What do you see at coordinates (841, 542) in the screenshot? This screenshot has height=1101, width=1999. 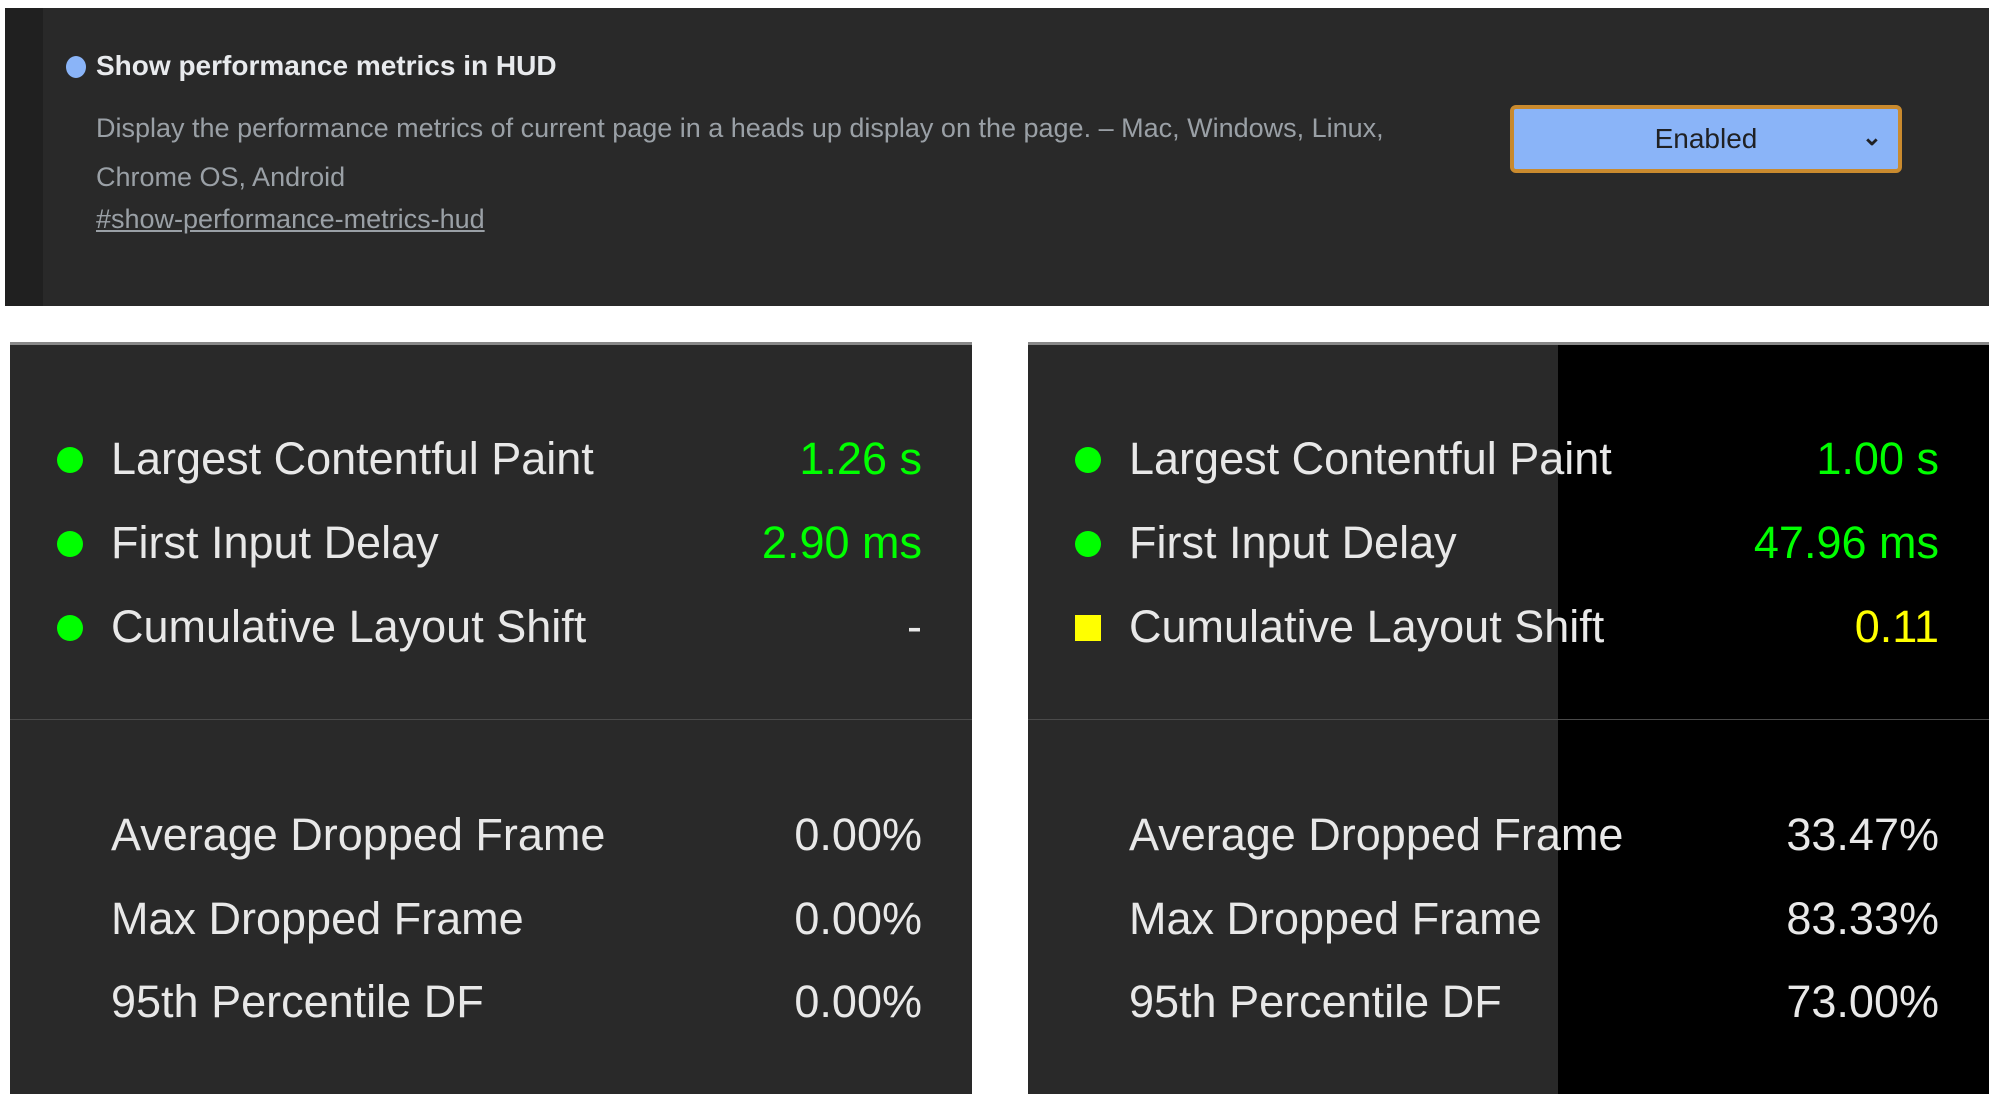 I see `metric-value: 2.90 ms` at bounding box center [841, 542].